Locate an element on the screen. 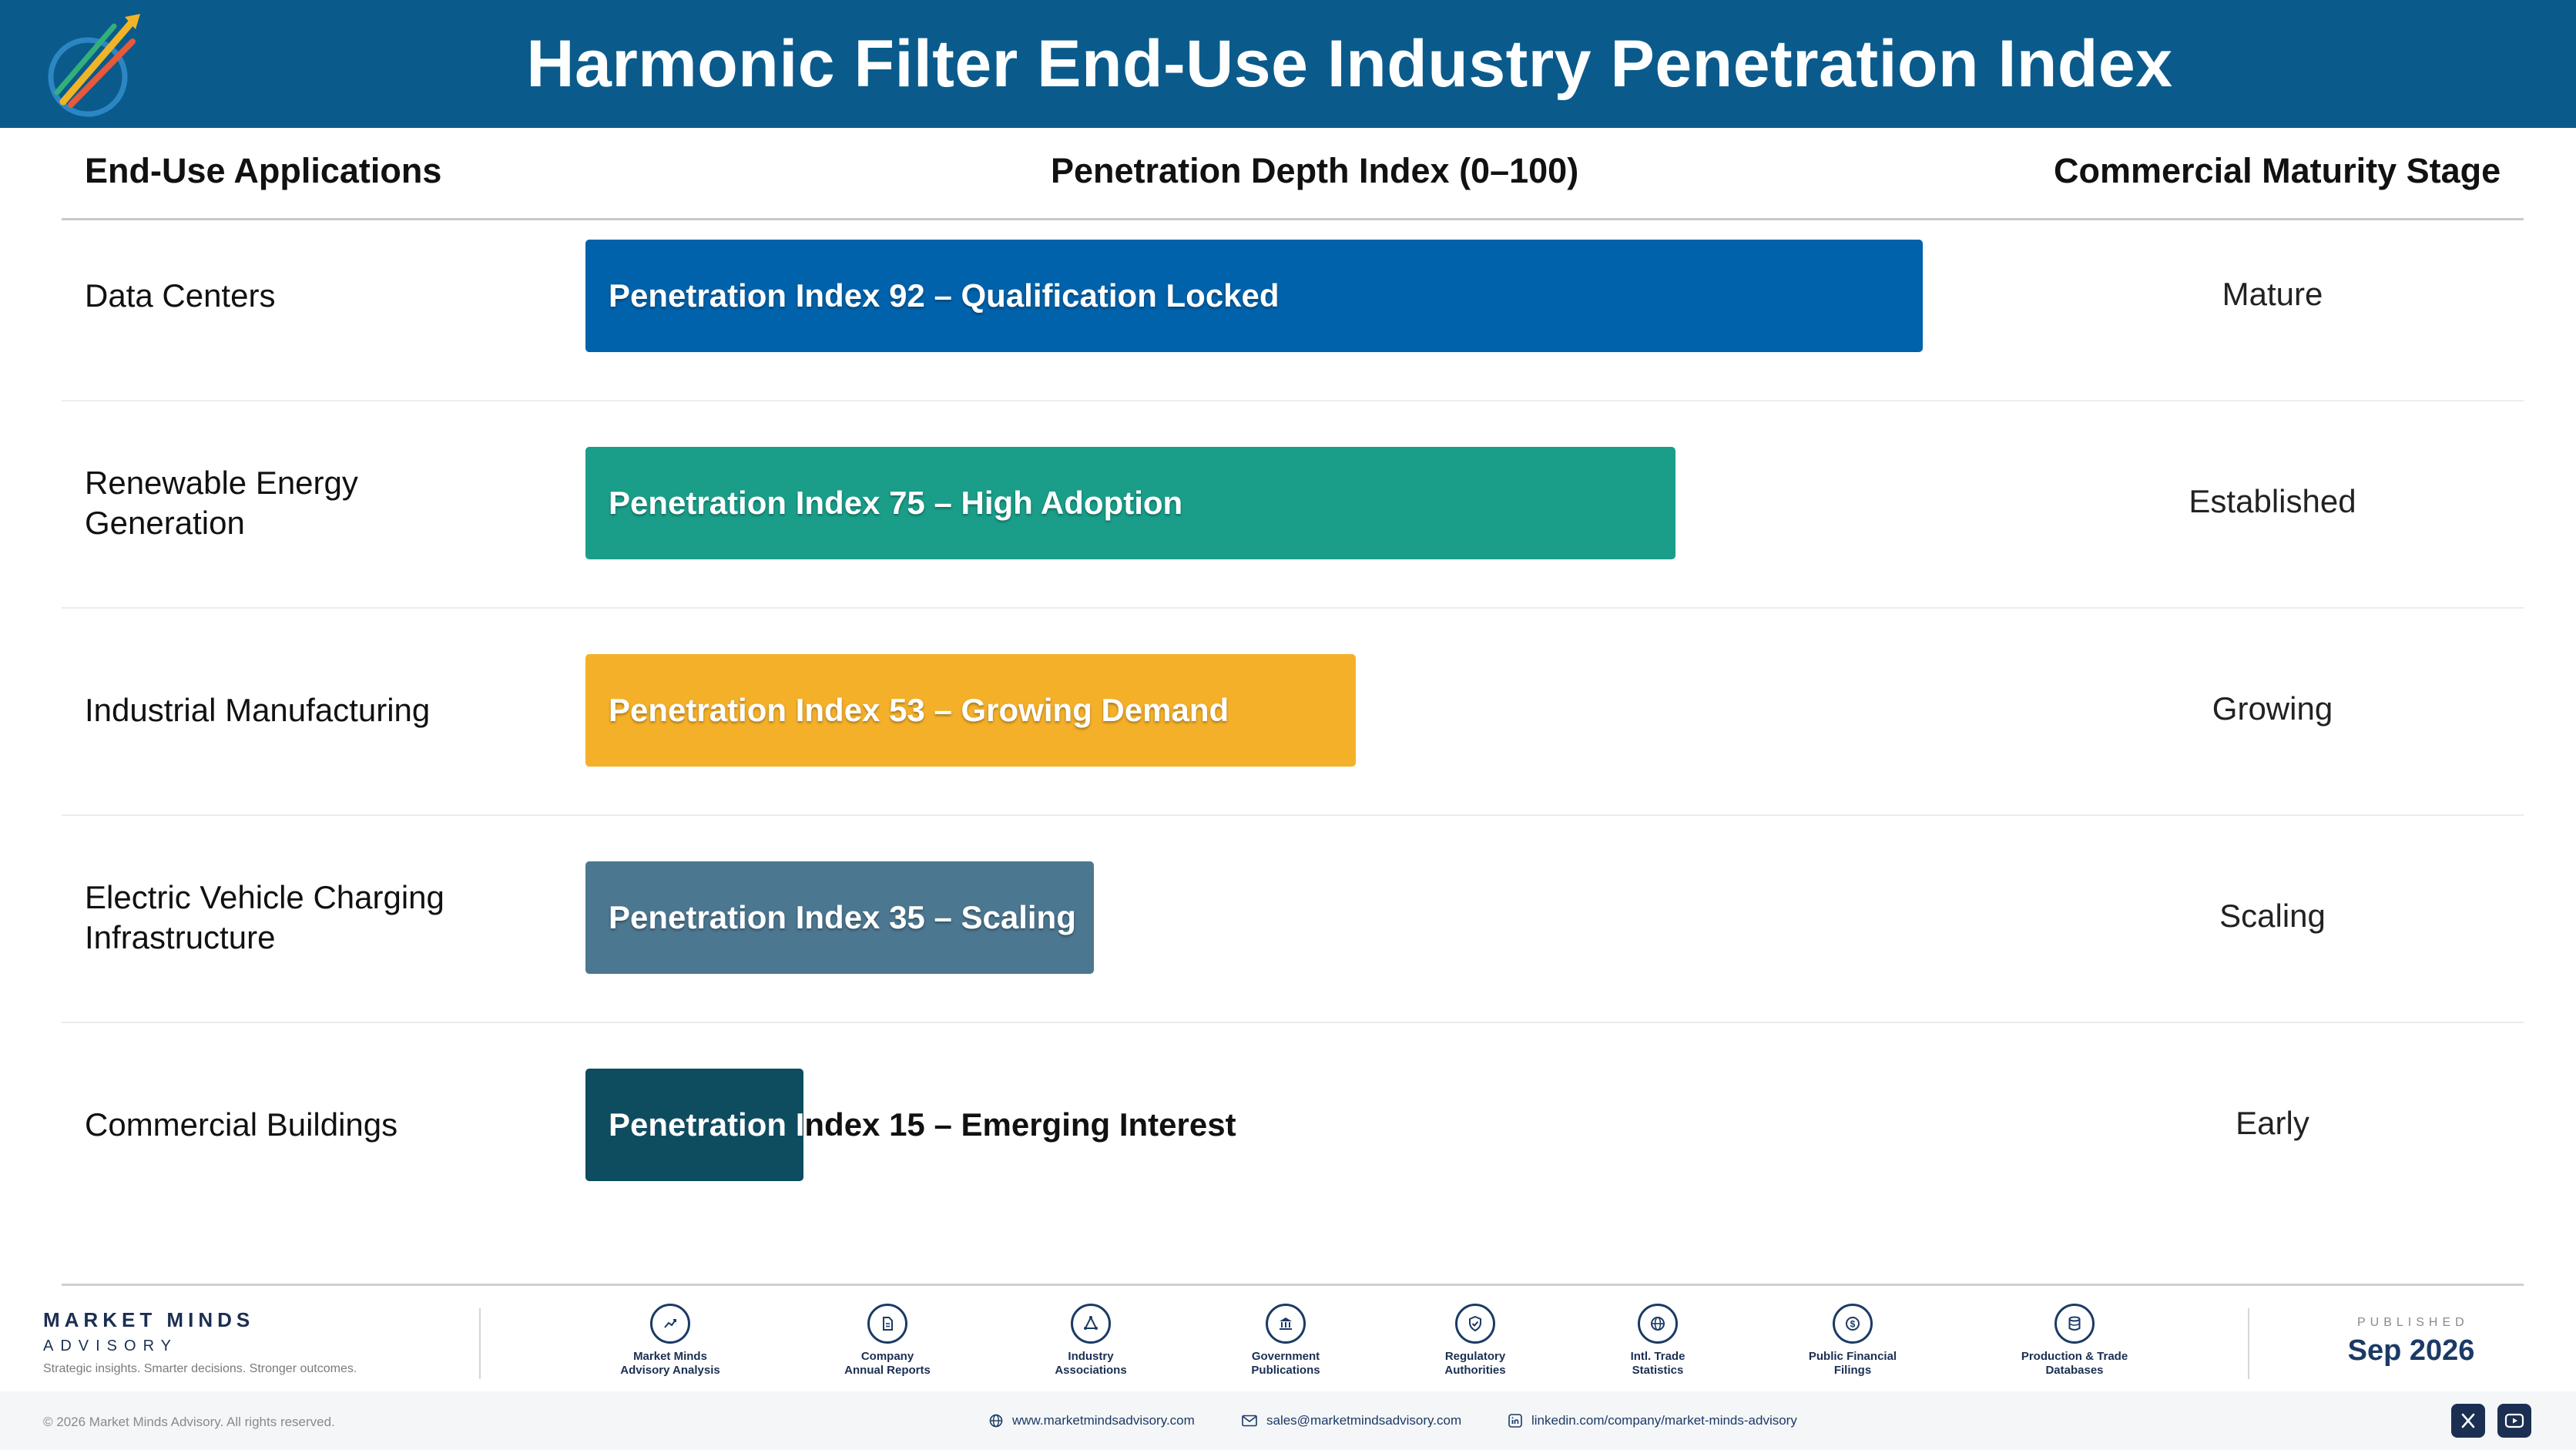 The width and height of the screenshot is (2576, 1450). source-label-line2: Associations is located at coordinates (1091, 1370).